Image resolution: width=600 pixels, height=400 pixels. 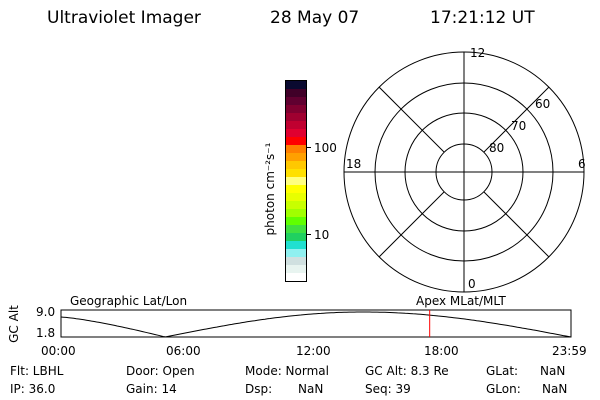 I want to click on gc-alt-status: GC Alt: 8.3 Re, so click(x=407, y=371).